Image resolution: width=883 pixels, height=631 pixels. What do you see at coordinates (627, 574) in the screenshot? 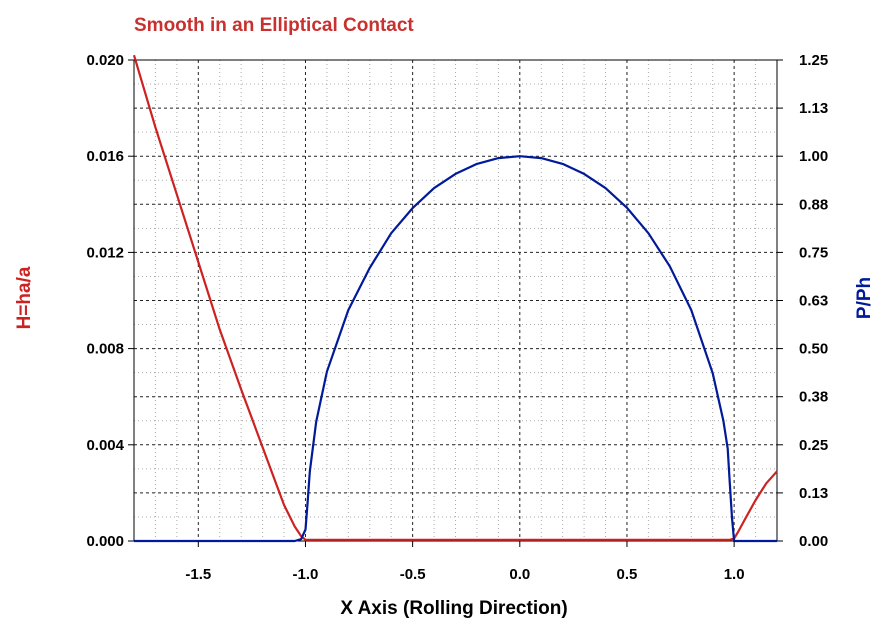
I see `x-tick-label: 0.5` at bounding box center [627, 574].